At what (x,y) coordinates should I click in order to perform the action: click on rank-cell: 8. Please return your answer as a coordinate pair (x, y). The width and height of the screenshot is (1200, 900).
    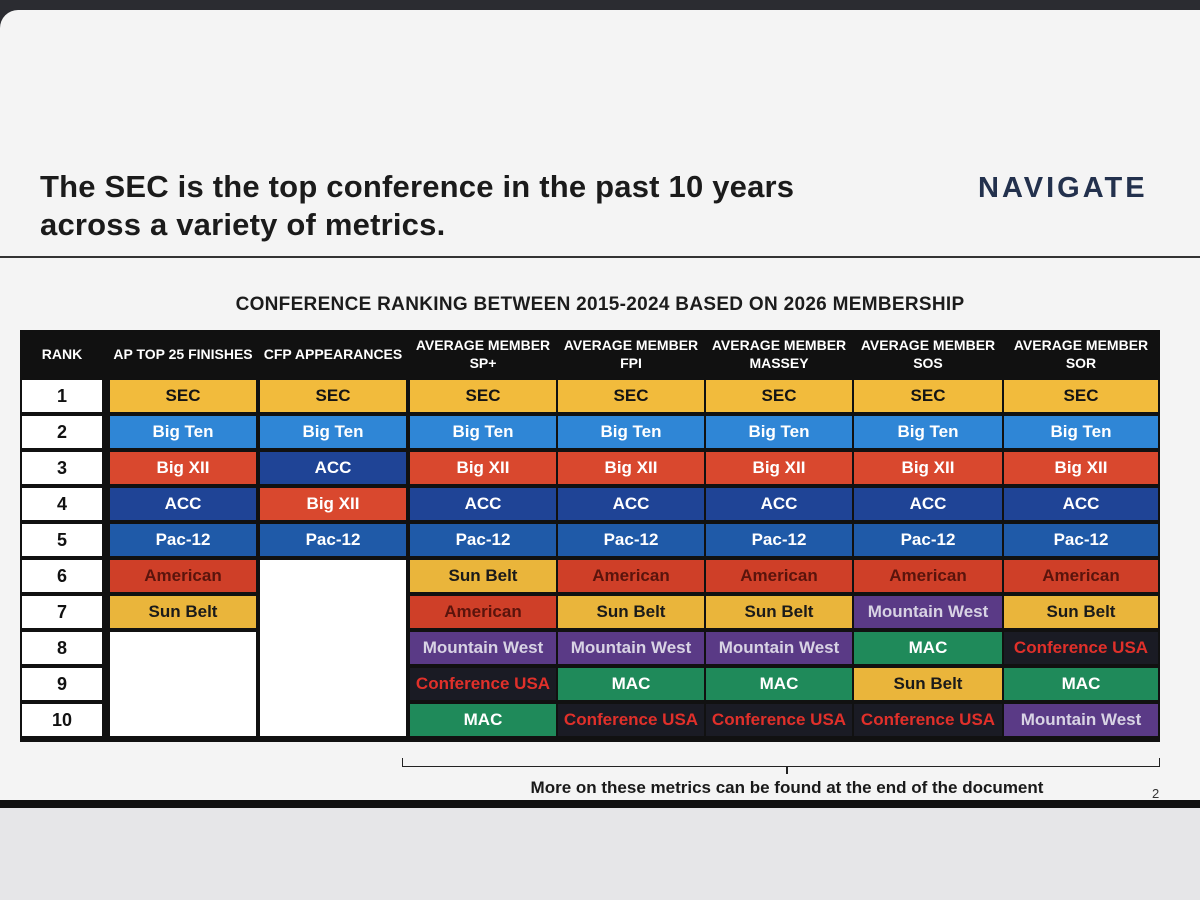
    Looking at the image, I should click on (62, 648).